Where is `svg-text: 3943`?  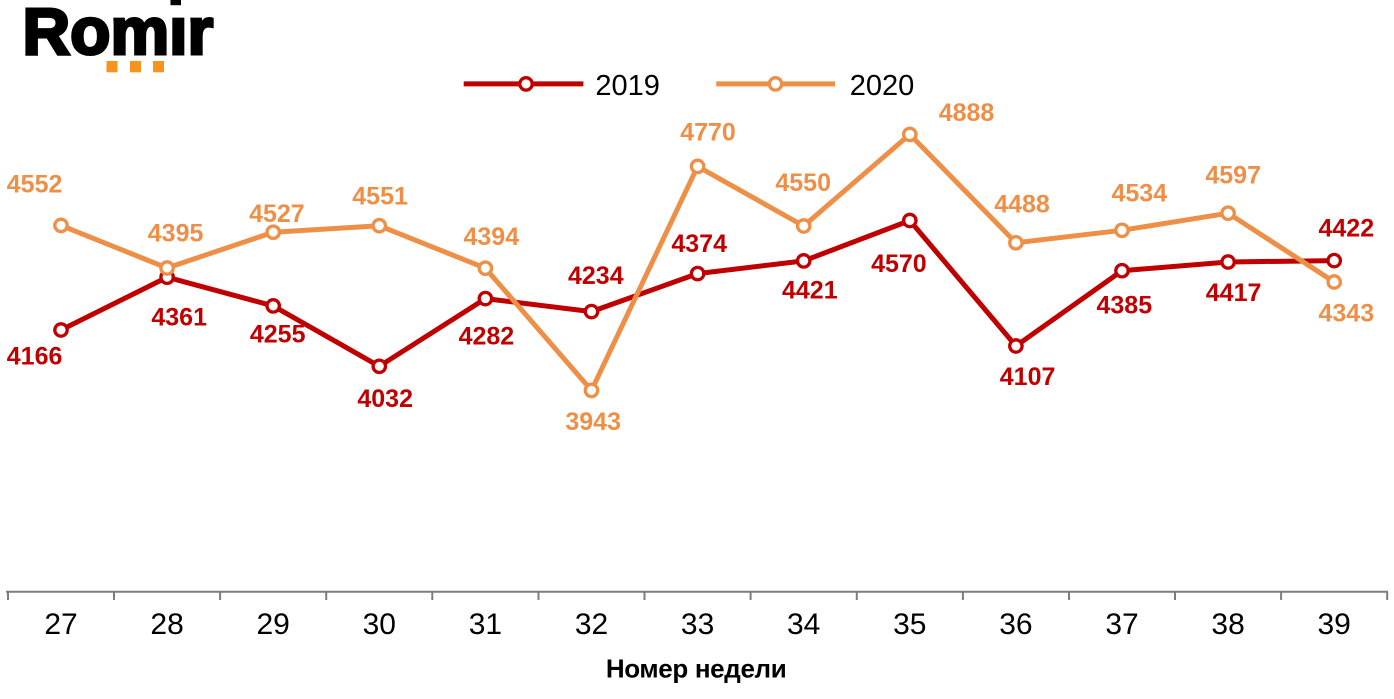
svg-text: 3943 is located at coordinates (593, 422).